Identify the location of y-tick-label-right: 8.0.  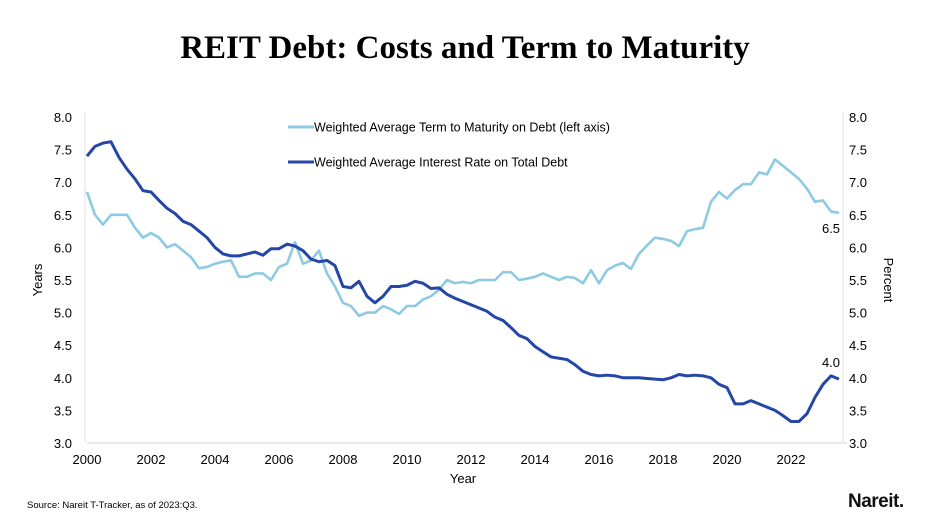
(858, 117).